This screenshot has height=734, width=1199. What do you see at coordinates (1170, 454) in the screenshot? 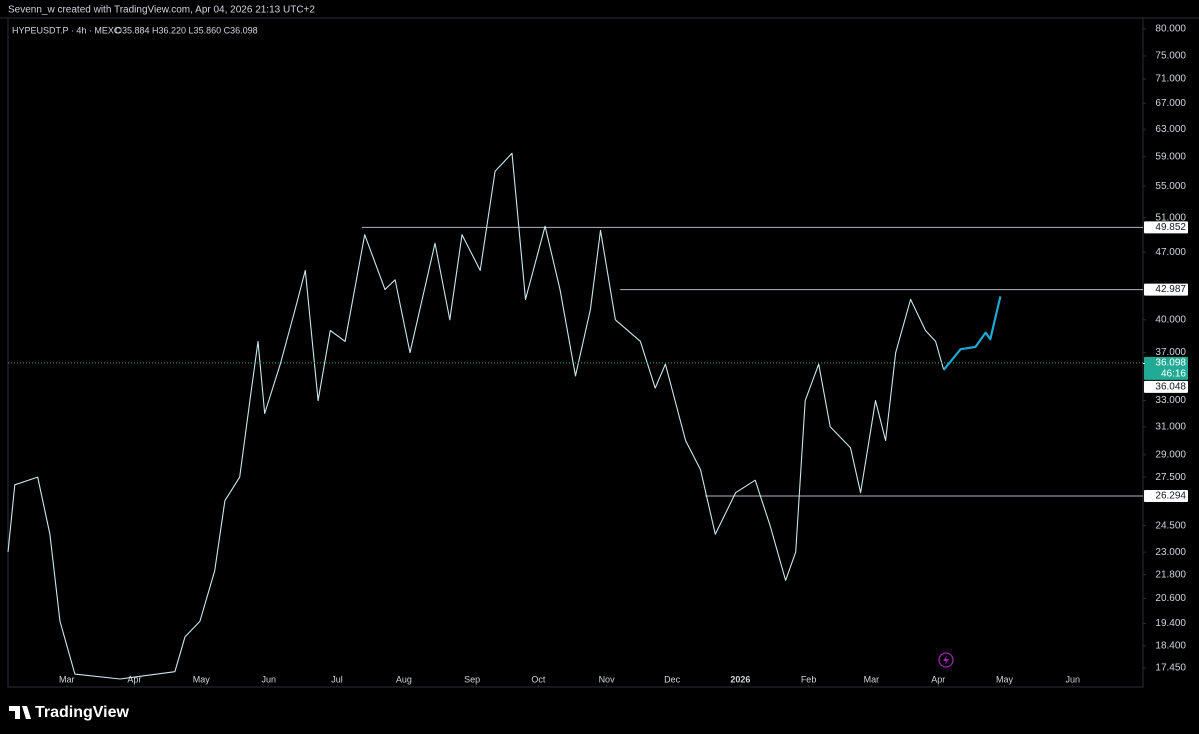
I see `y-tick-label: 29.000` at bounding box center [1170, 454].